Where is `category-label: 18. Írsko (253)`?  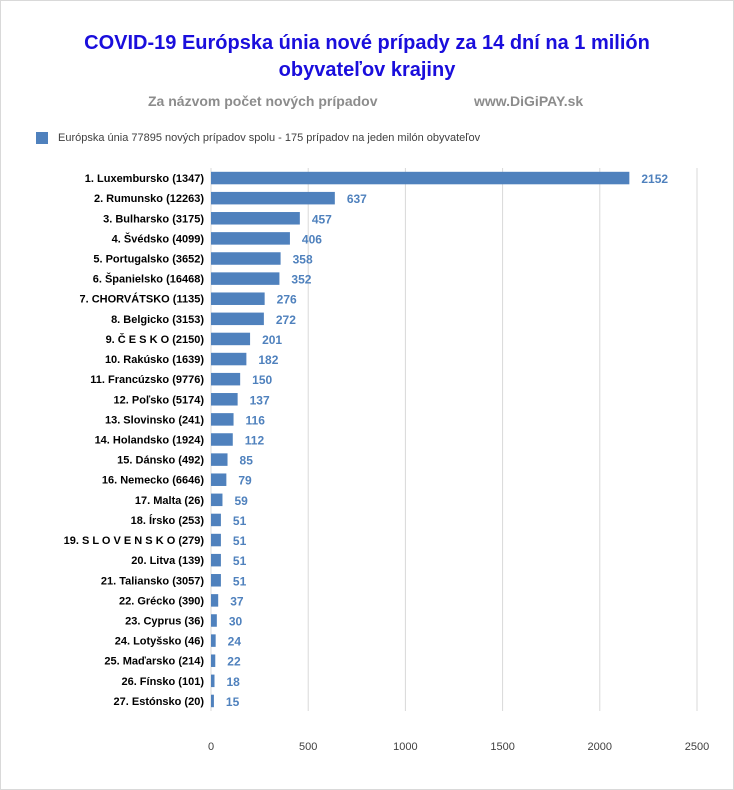 category-label: 18. Írsko (253) is located at coordinates (168, 520).